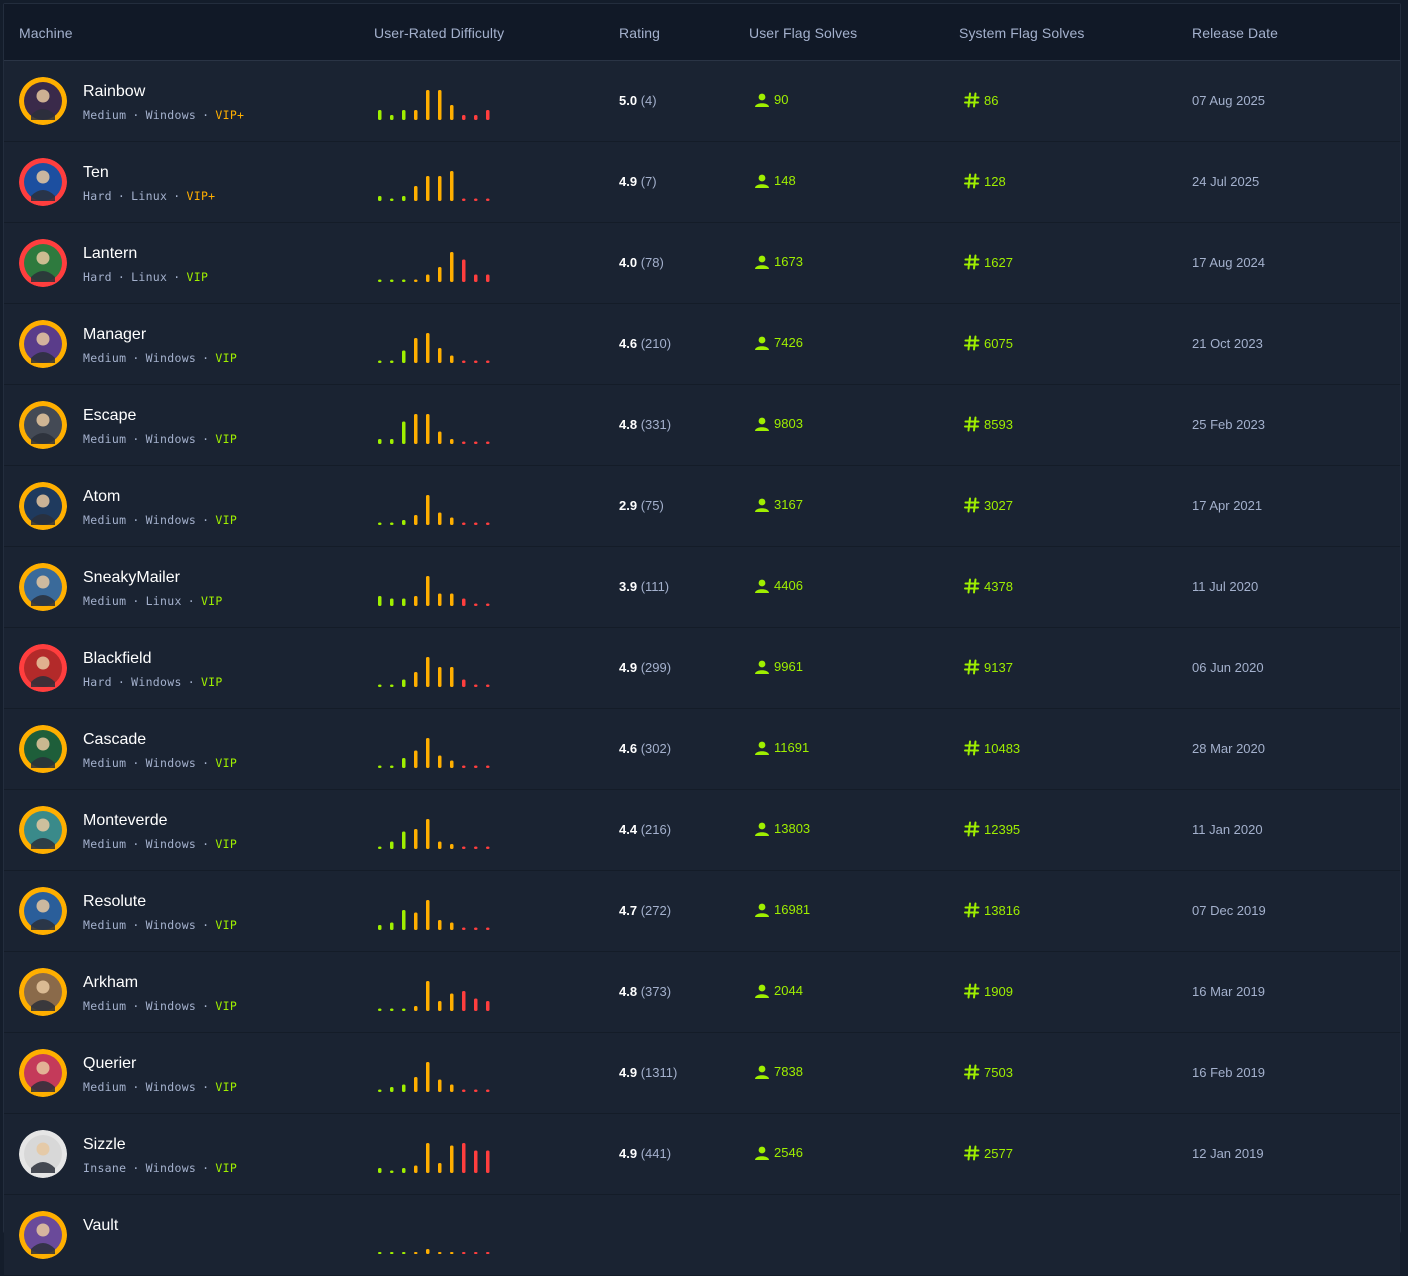  I want to click on machine-name: Escape, so click(110, 415).